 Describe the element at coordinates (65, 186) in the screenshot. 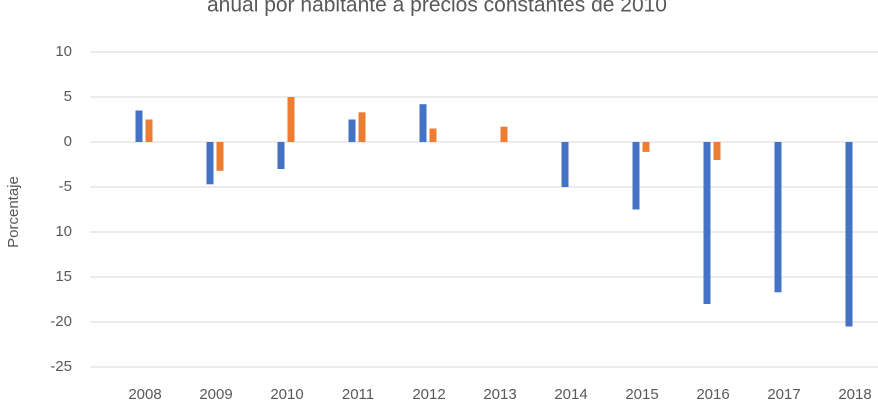

I see `y-tick-label: -5` at that location.